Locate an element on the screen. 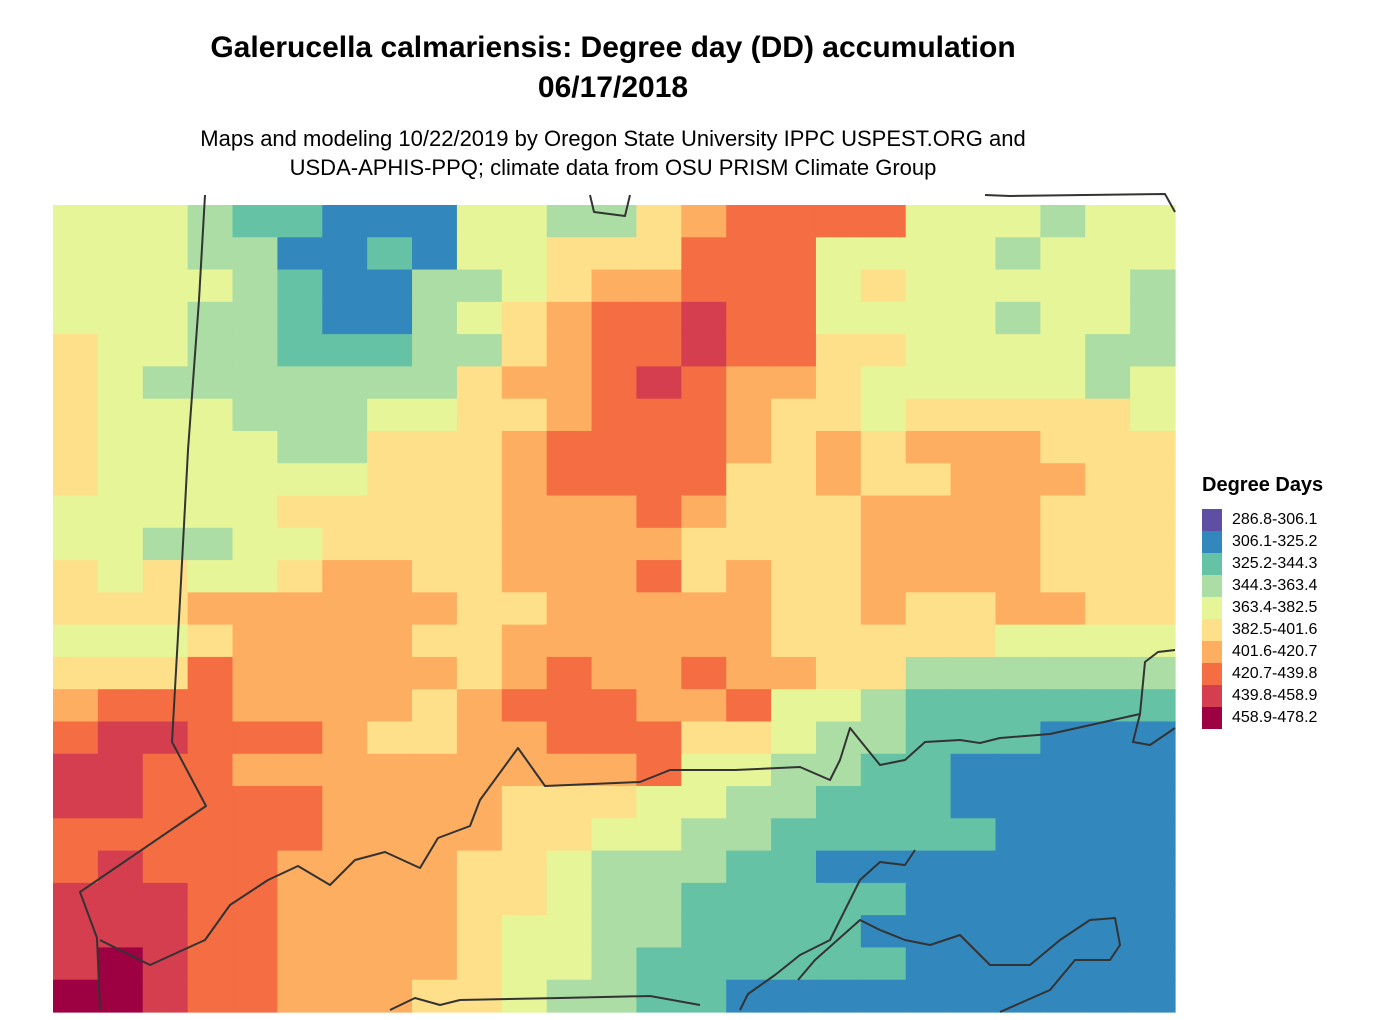 This screenshot has height=1020, width=1399. legend-label: 286.8-306.1 is located at coordinates (1275, 519).